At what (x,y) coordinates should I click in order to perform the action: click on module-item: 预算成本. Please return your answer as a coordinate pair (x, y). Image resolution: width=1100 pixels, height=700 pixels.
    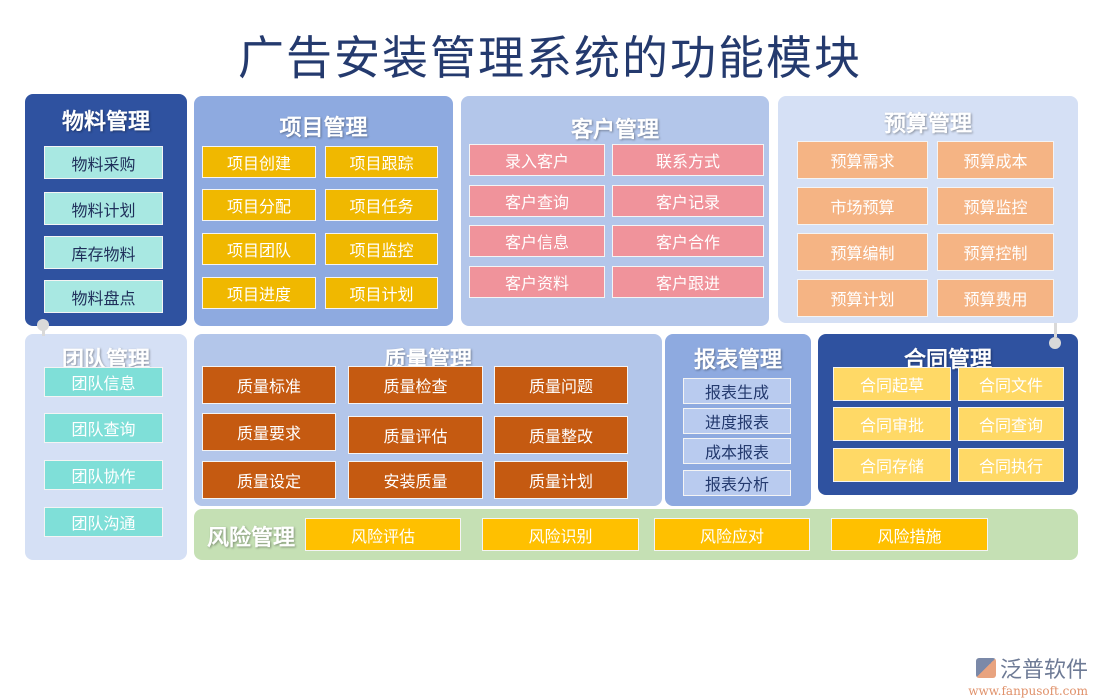
    Looking at the image, I should click on (995, 160).